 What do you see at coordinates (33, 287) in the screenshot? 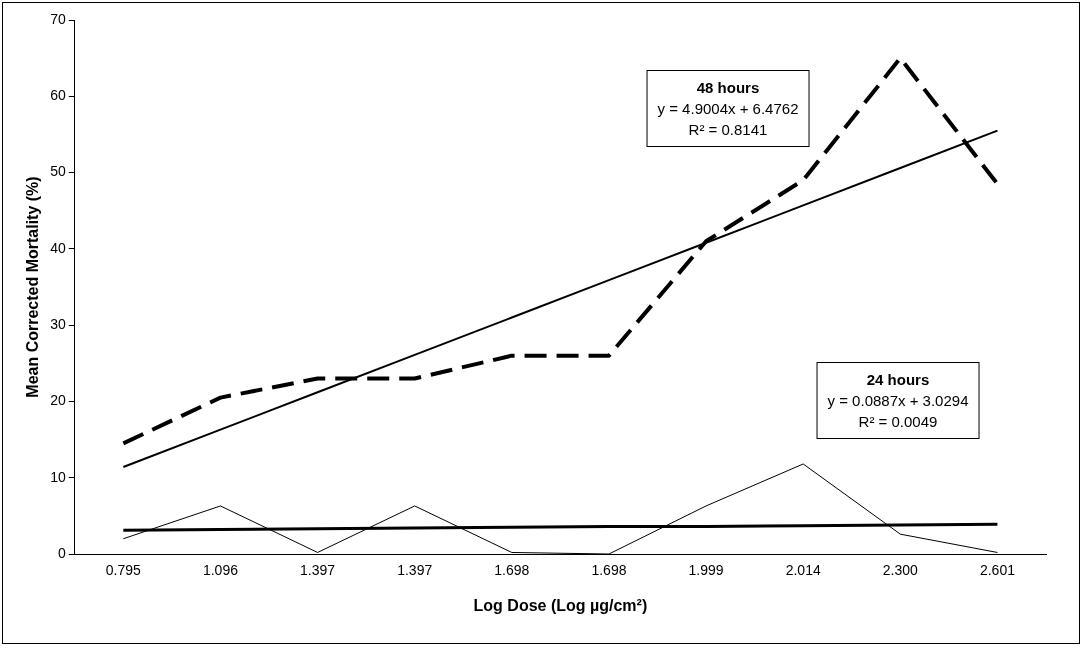
I see `y-axis-title: Mean Corrected Mortality (%)` at bounding box center [33, 287].